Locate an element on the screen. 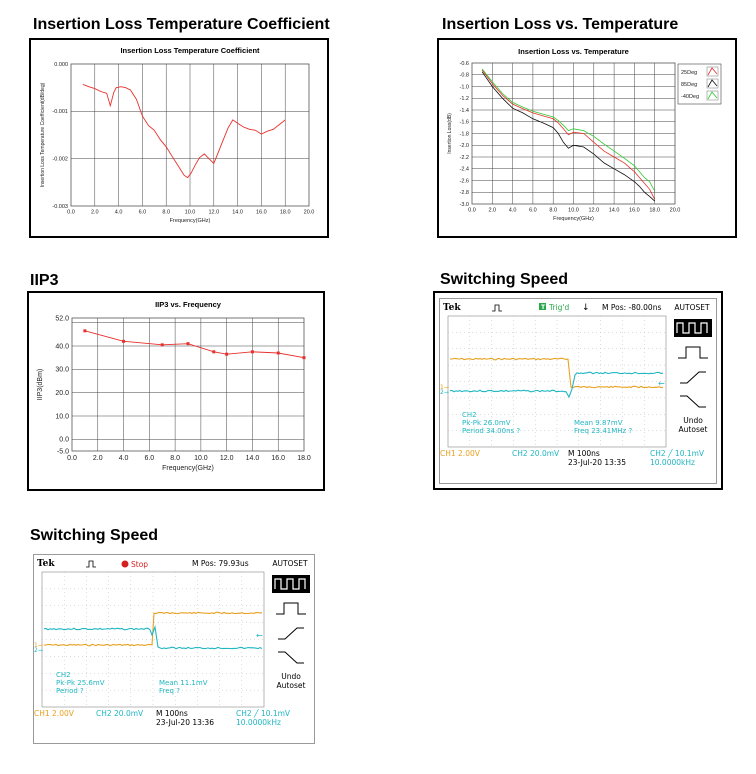 The width and height of the screenshot is (756, 774). trigger-position-arrow-icon: ↓ is located at coordinates (586, 308).